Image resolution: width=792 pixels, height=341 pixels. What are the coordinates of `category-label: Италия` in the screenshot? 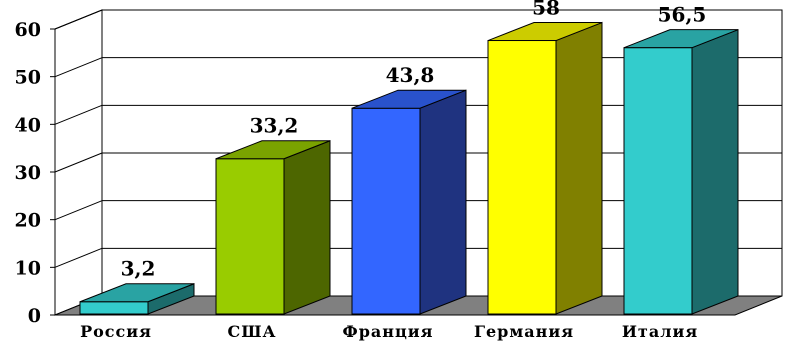 It's located at (660, 331).